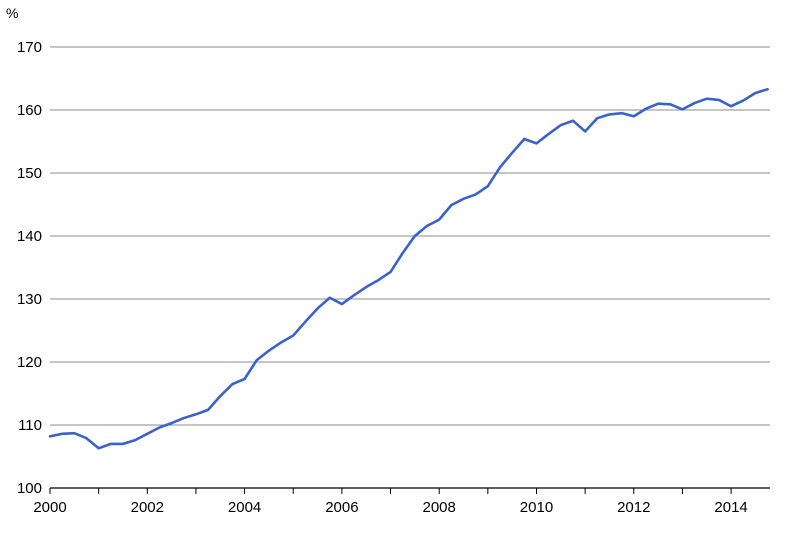  What do you see at coordinates (401, 501) in the screenshot?
I see `x-axis: 2000 2002 2004 2006 2008 2010 2012 2014` at bounding box center [401, 501].